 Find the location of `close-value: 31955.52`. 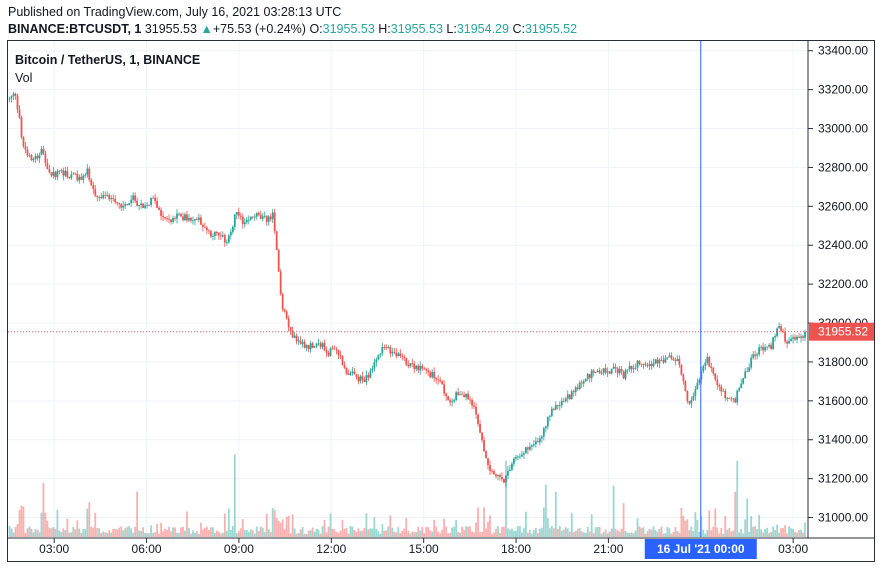

close-value: 31955.52 is located at coordinates (551, 29).